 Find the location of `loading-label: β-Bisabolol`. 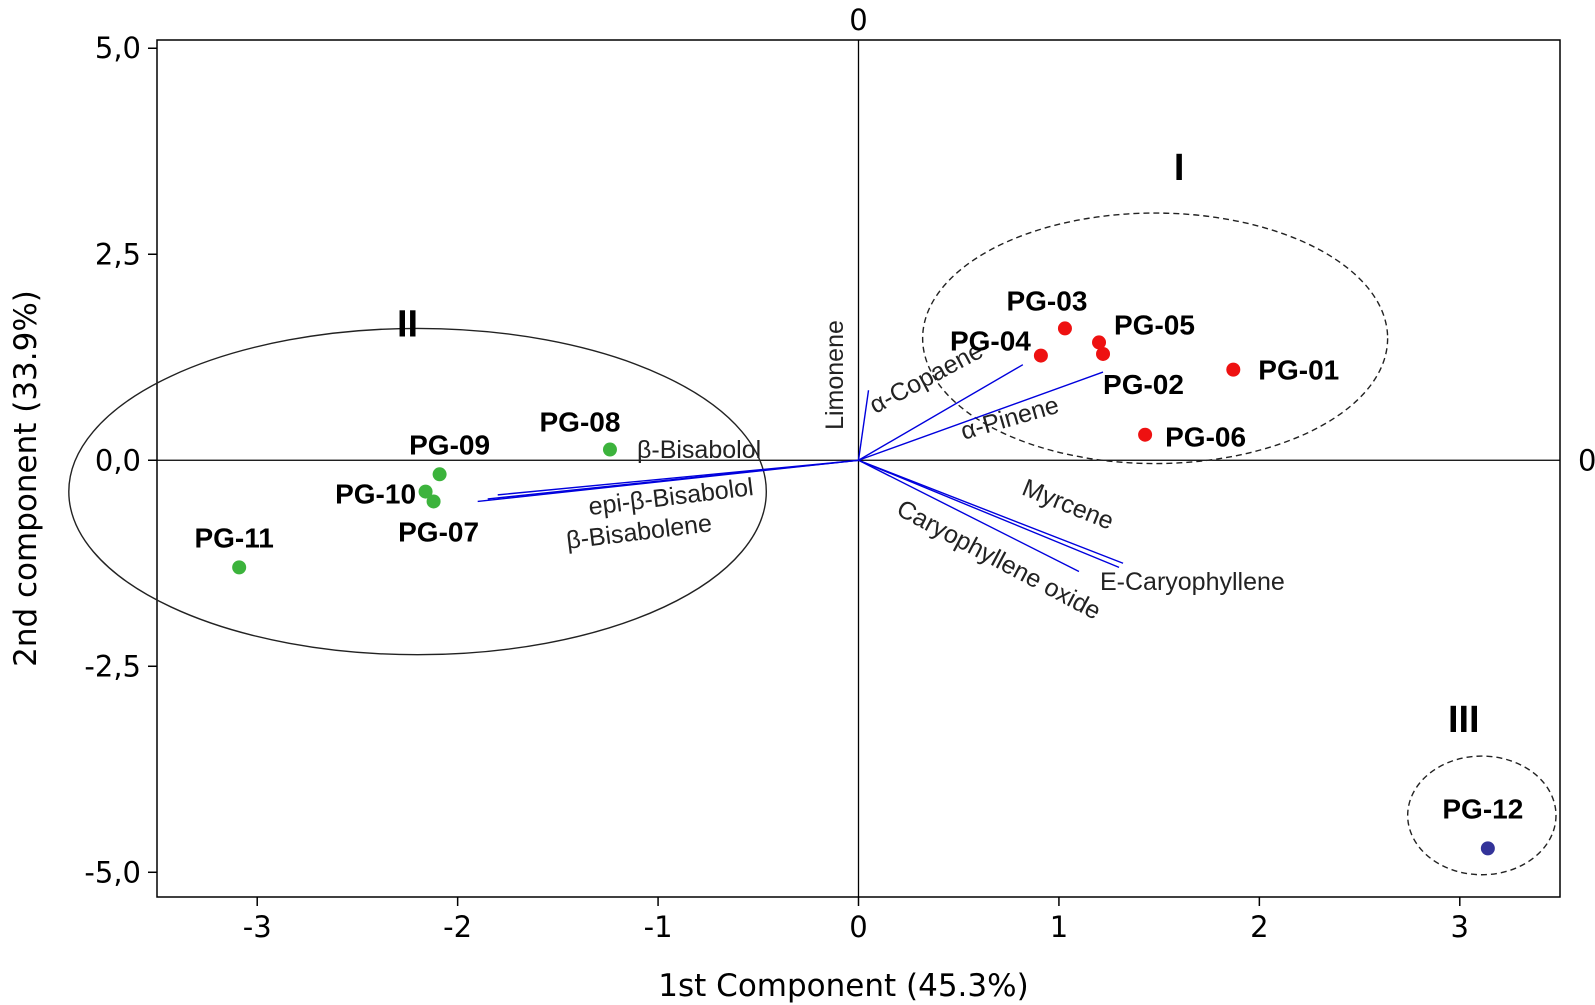

loading-label: β-Bisabolol is located at coordinates (699, 450).